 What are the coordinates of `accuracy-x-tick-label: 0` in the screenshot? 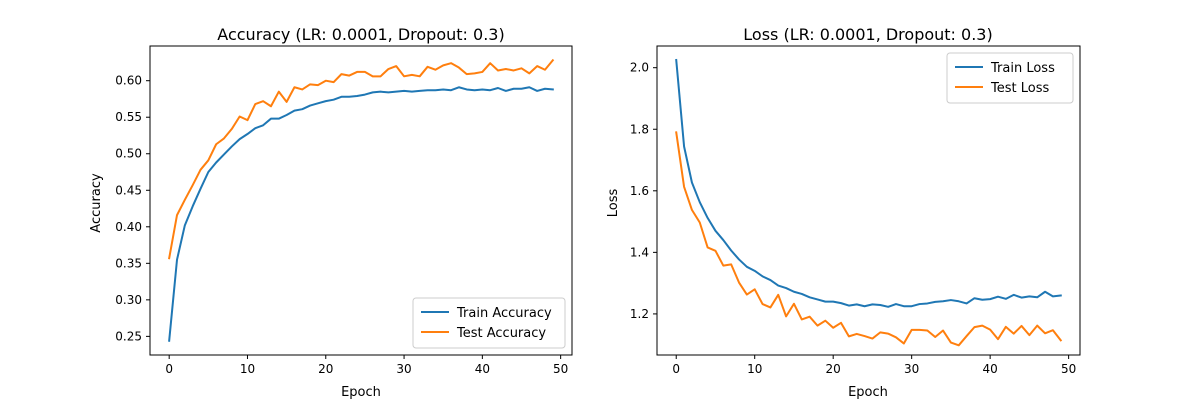 It's located at (169, 369).